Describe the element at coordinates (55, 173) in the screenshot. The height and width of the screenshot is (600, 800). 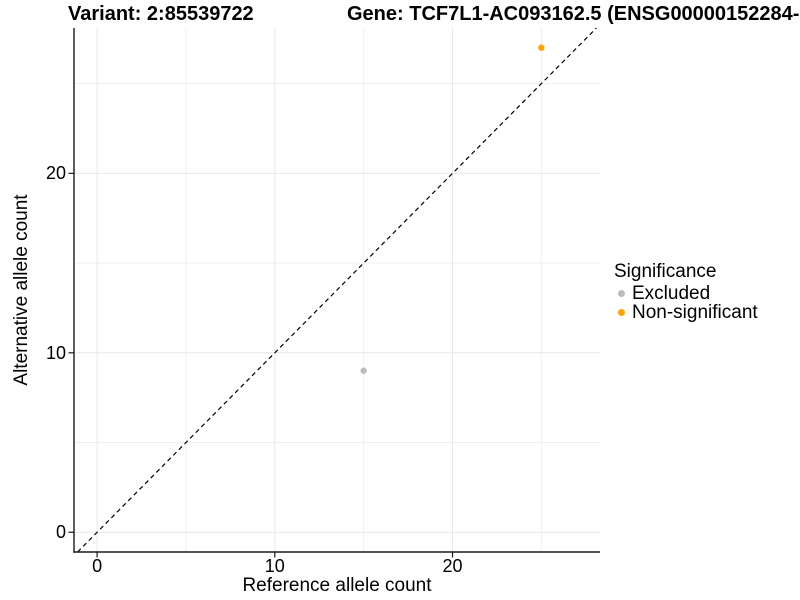
I see `y-tick-label: 20` at that location.